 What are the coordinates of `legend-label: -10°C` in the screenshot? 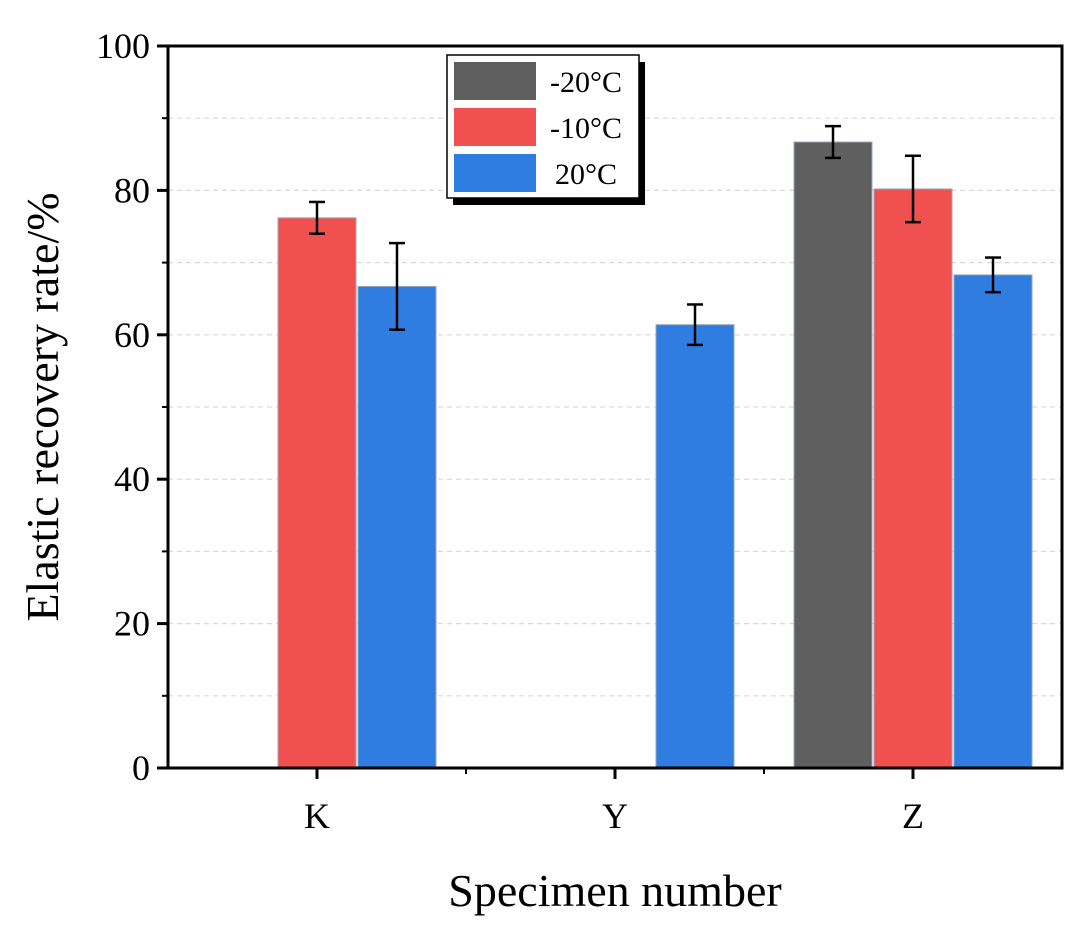 It's located at (586, 128).